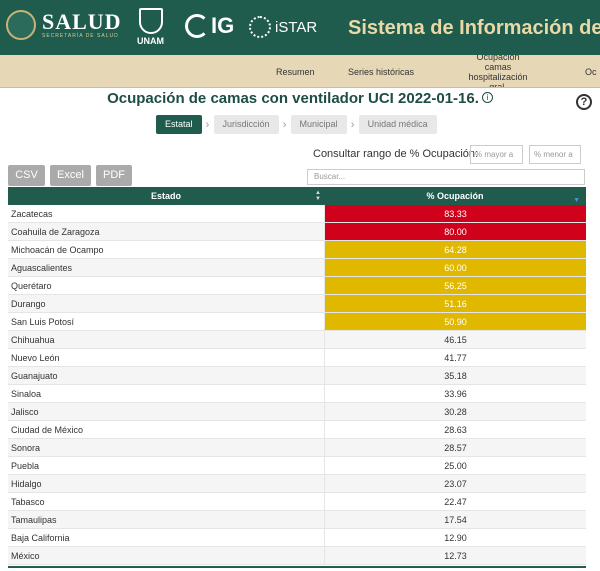  I want to click on column-header-estado: Estado ▲ ▼, so click(166, 196).